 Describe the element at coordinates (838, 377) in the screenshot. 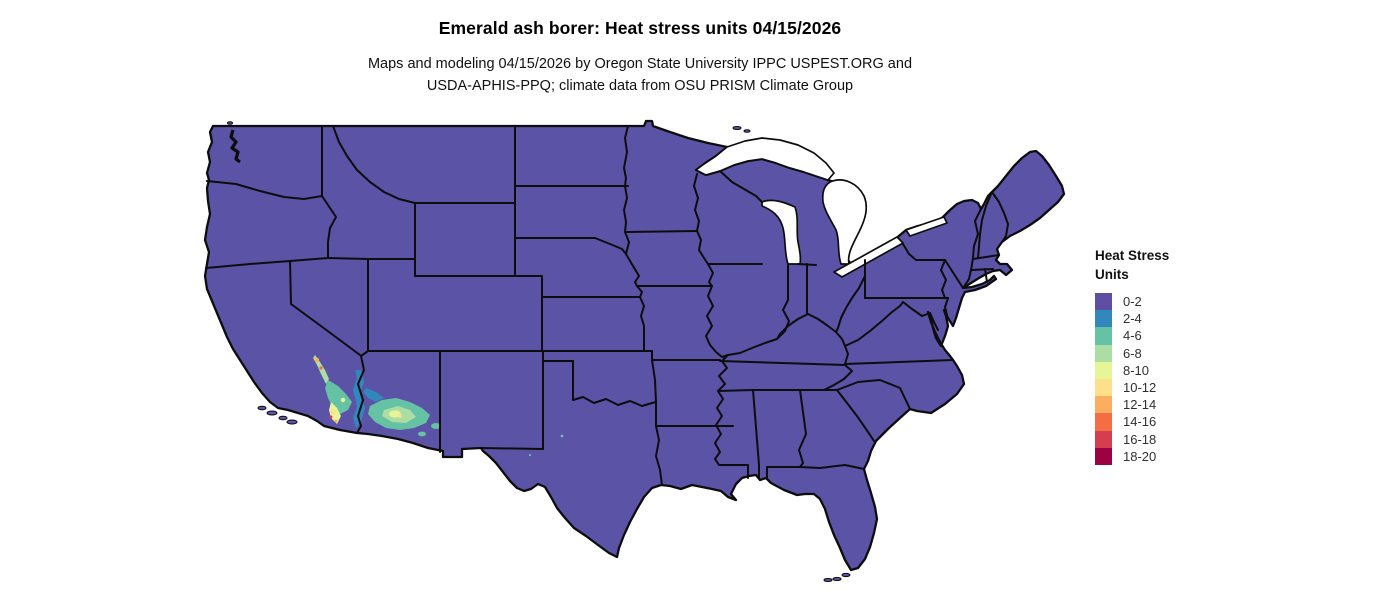

I see `border-tn-nc` at that location.